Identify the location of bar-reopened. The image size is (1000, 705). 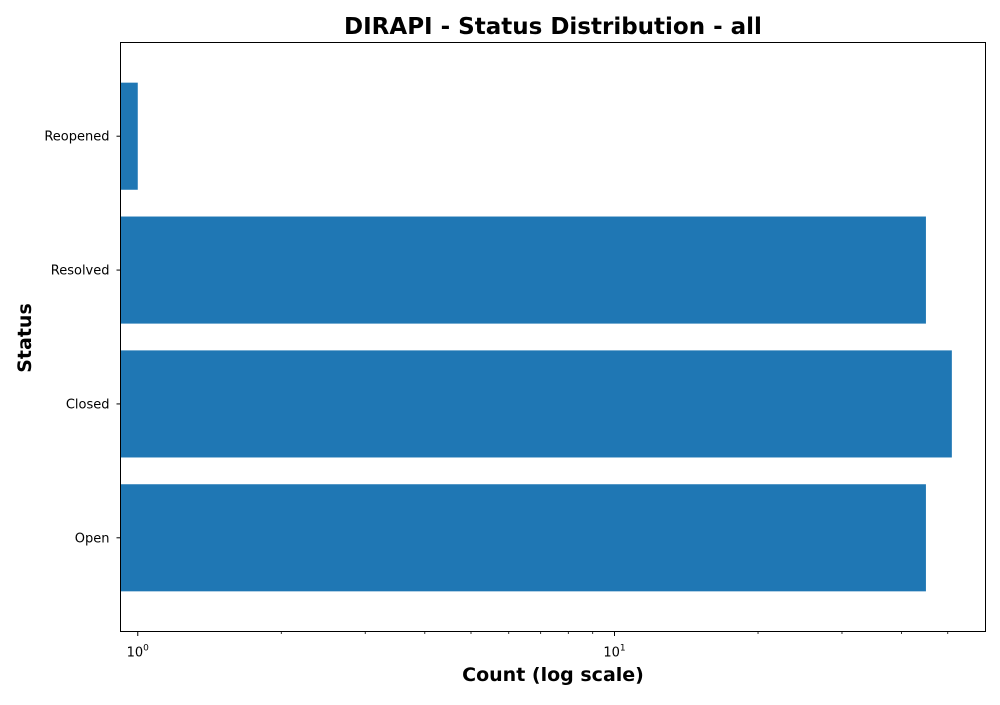
(129, 136).